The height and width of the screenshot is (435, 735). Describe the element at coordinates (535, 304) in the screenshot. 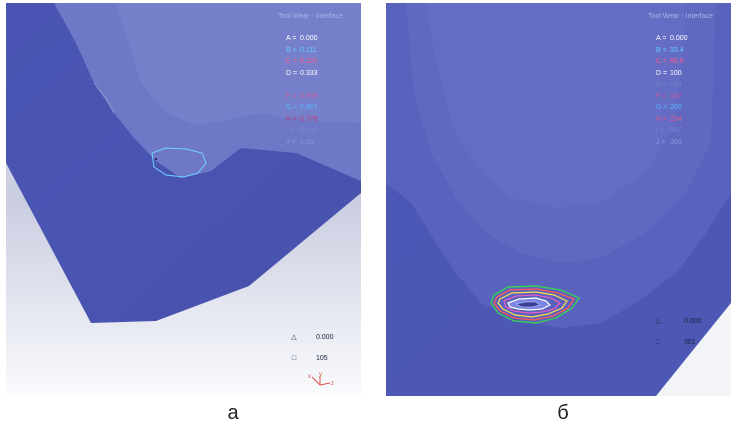

I see `wear-contours` at that location.